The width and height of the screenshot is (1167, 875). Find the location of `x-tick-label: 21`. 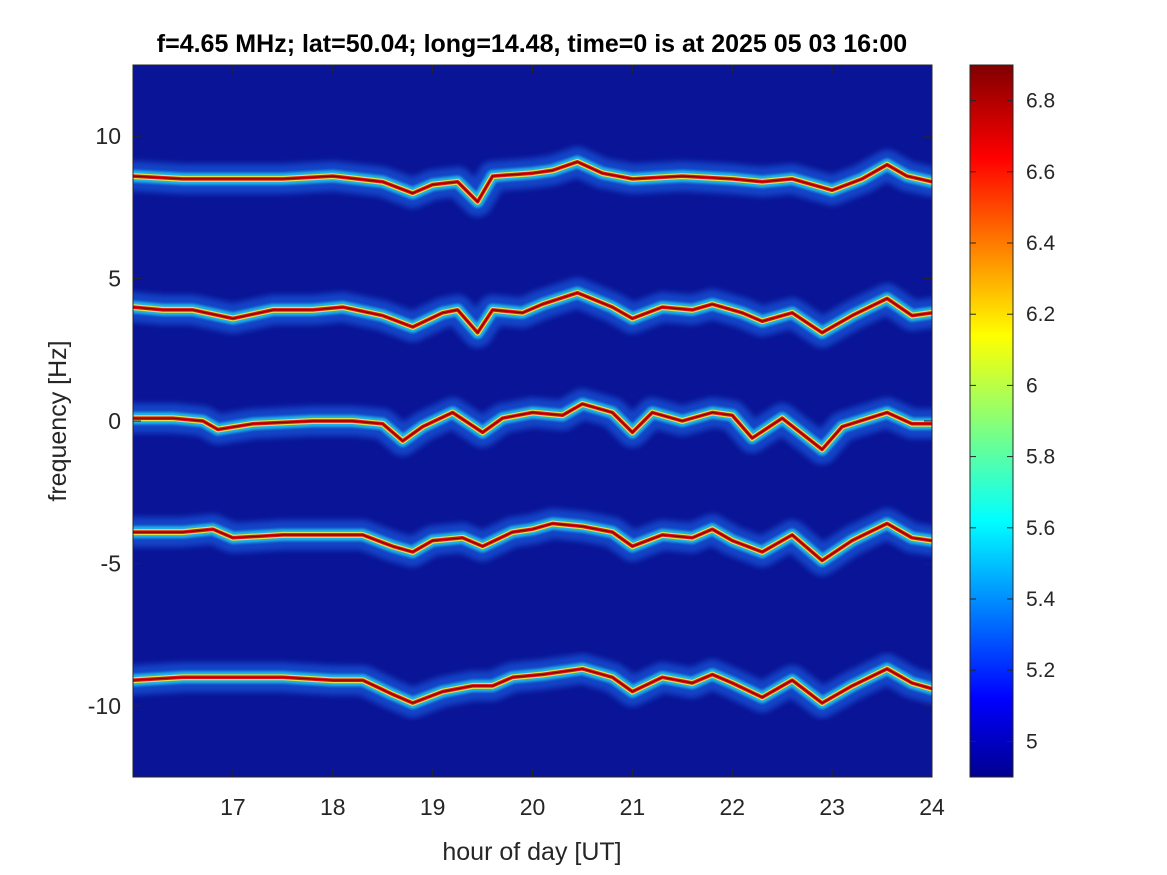

x-tick-label: 21 is located at coordinates (633, 807).